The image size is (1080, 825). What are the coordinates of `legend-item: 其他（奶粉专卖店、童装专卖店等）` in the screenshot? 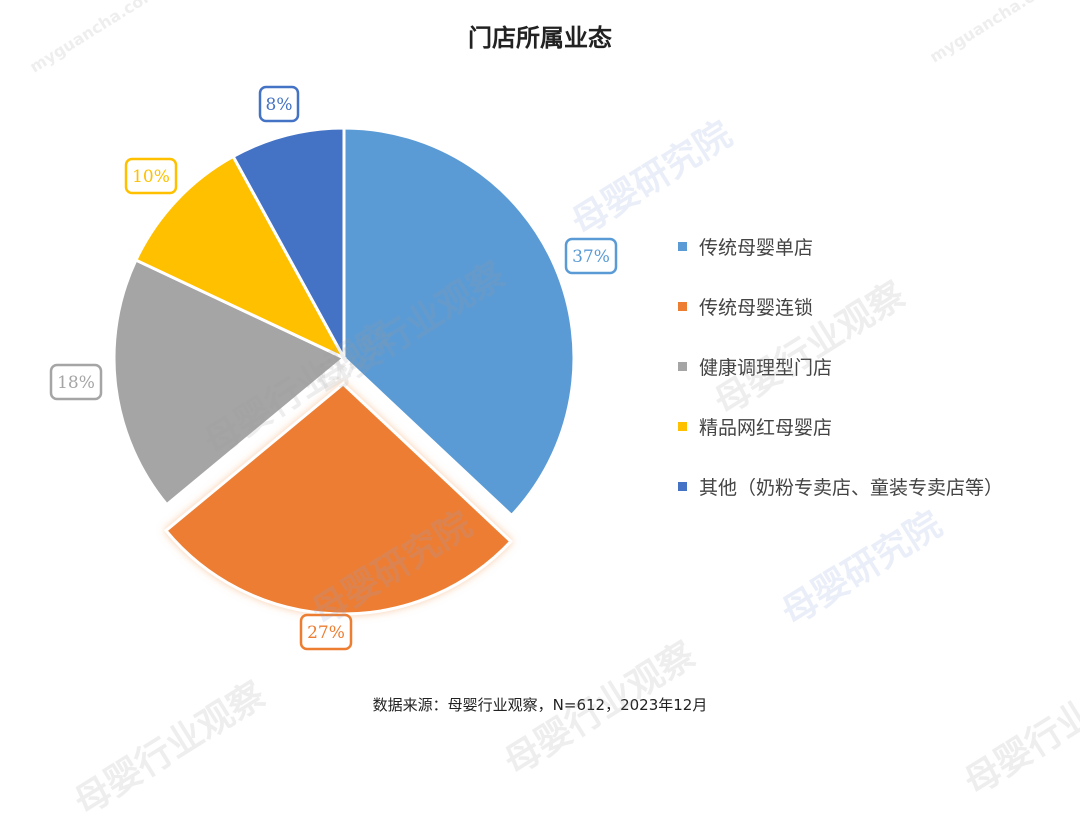 It's located at (840, 486).